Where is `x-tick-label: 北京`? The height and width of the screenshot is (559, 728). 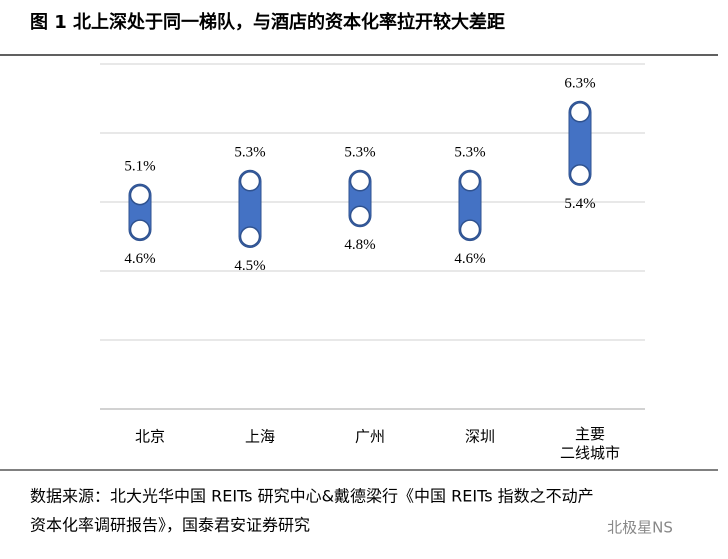
x-tick-label: 北京 is located at coordinates (150, 437).